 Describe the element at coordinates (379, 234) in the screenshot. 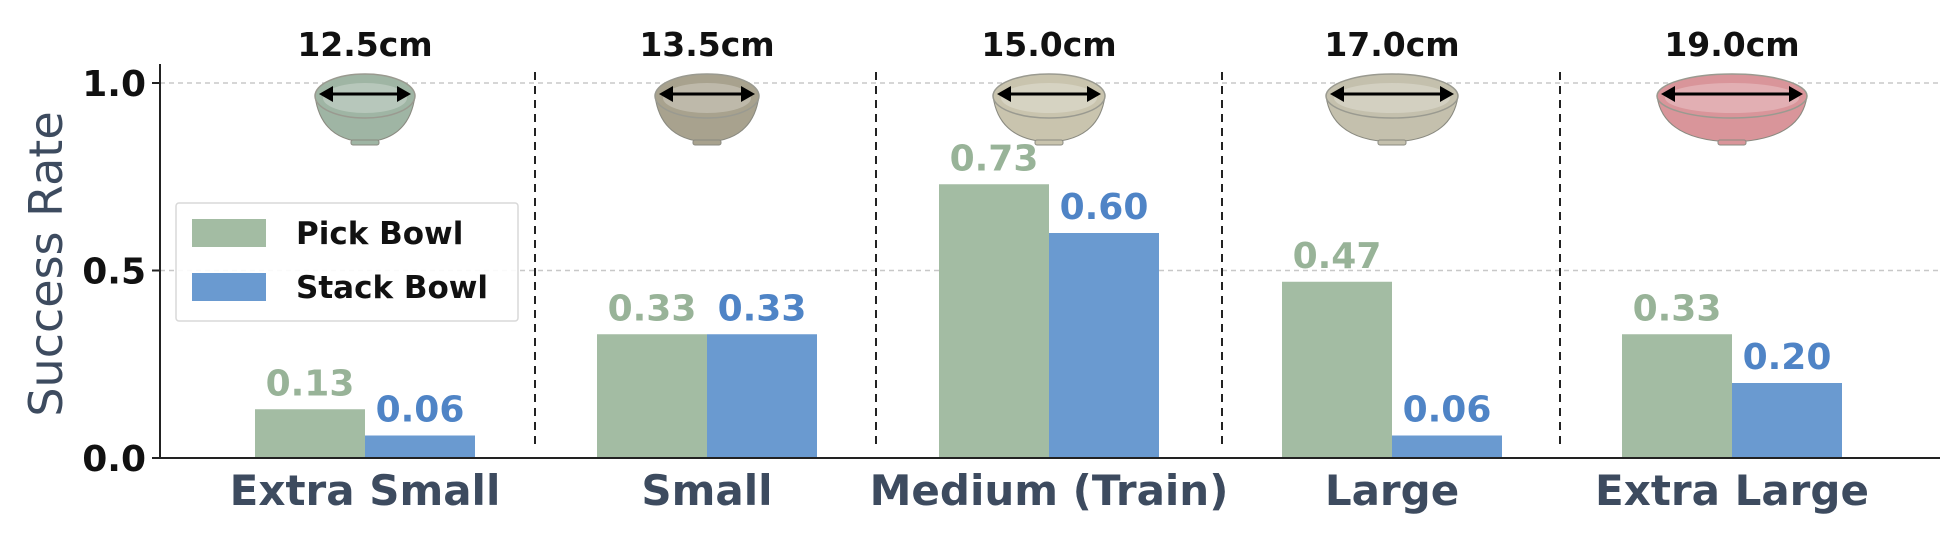

I see `legend-label: Pick Bowl` at that location.